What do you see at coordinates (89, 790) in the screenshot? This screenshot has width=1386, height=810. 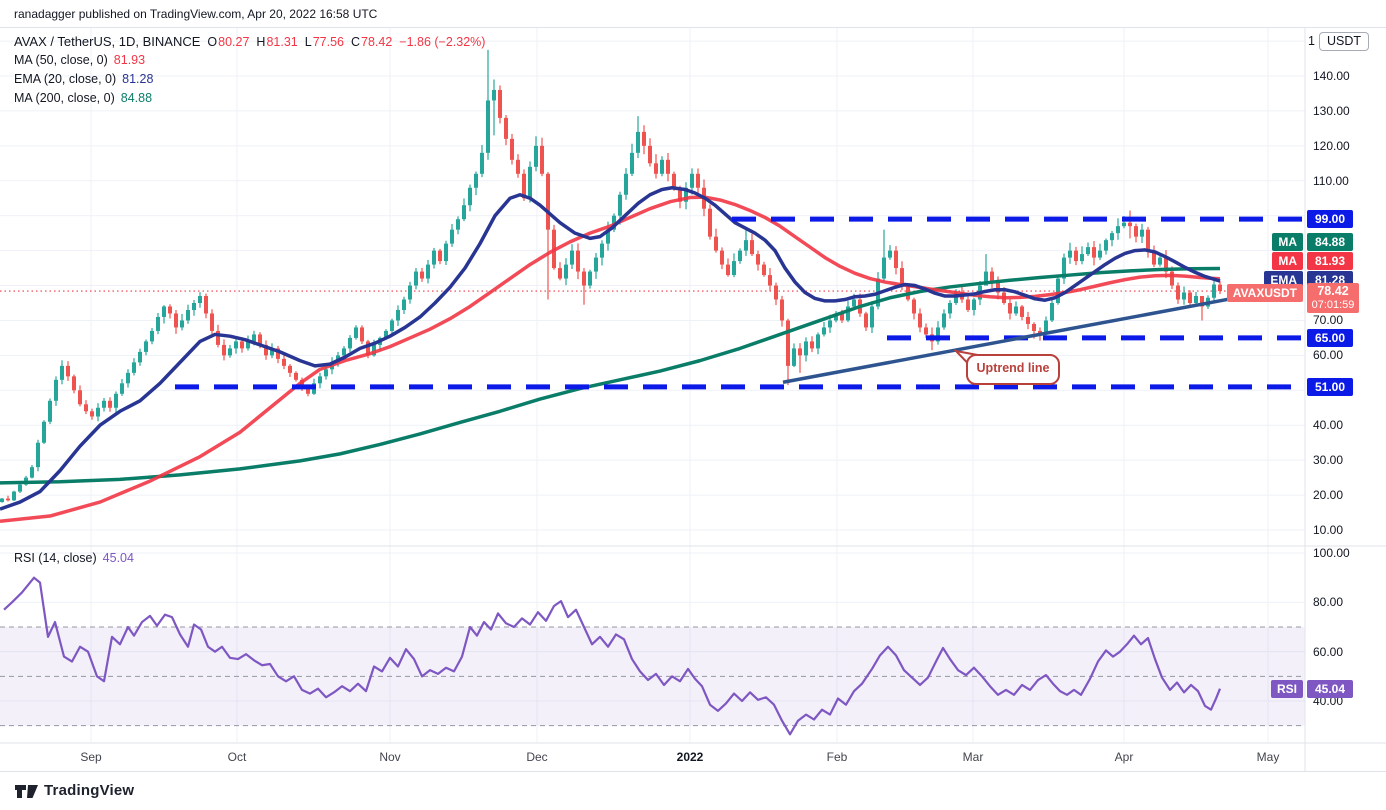 I see `tradingview-brand: TradingView` at bounding box center [89, 790].